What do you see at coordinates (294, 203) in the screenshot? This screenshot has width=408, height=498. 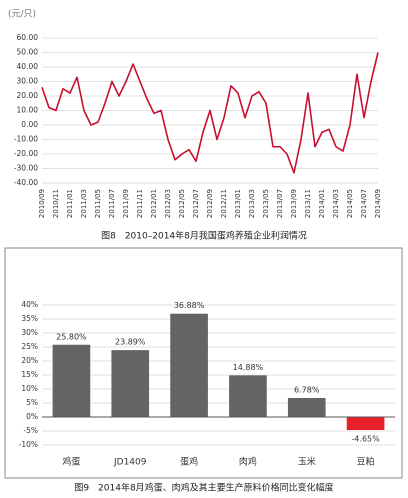 I see `x-tick-label: 2013/09` at bounding box center [294, 203].